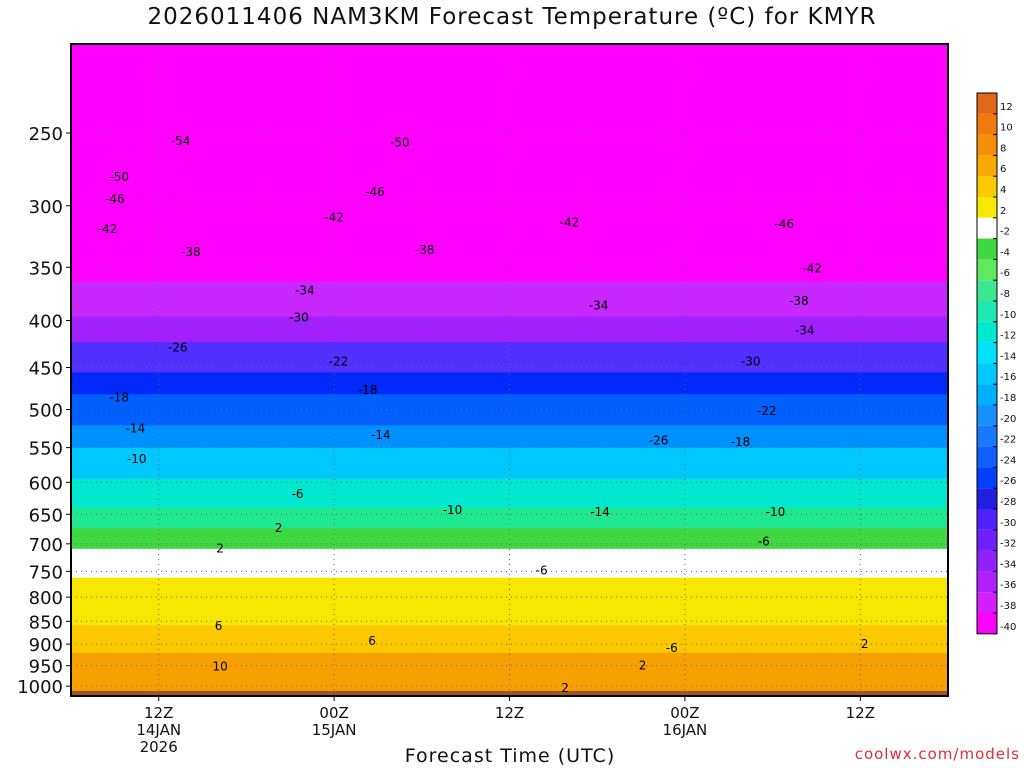  I want to click on colorbar-label: 10, so click(1006, 128).